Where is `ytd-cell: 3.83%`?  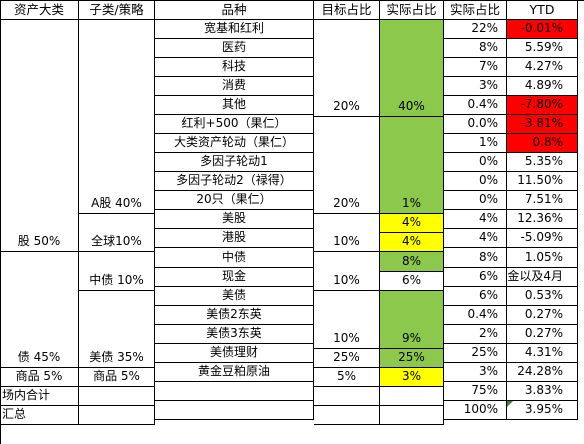
ytd-cell: 3.83% is located at coordinates (542, 391).